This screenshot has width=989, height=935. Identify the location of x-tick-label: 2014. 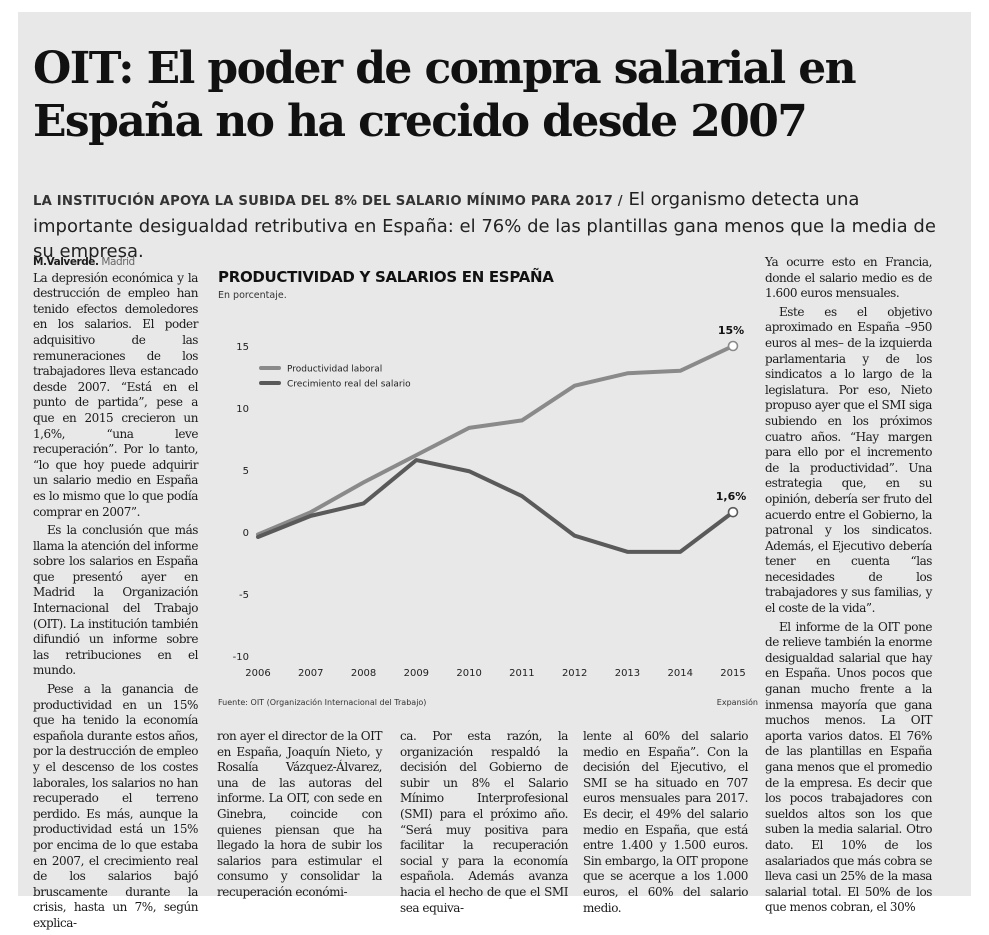
(679, 673).